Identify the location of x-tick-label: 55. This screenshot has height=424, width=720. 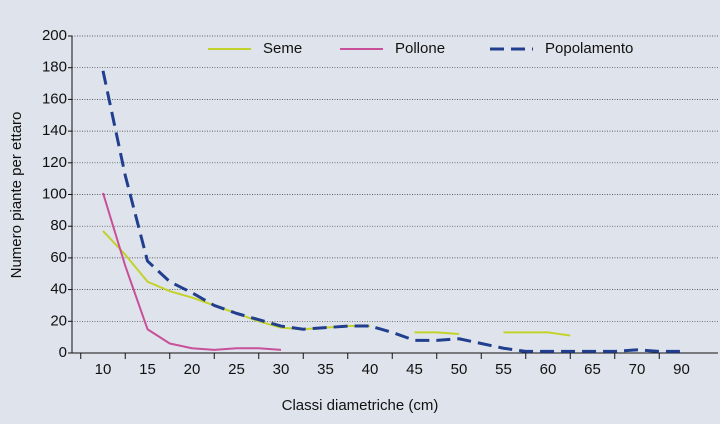
(503, 369).